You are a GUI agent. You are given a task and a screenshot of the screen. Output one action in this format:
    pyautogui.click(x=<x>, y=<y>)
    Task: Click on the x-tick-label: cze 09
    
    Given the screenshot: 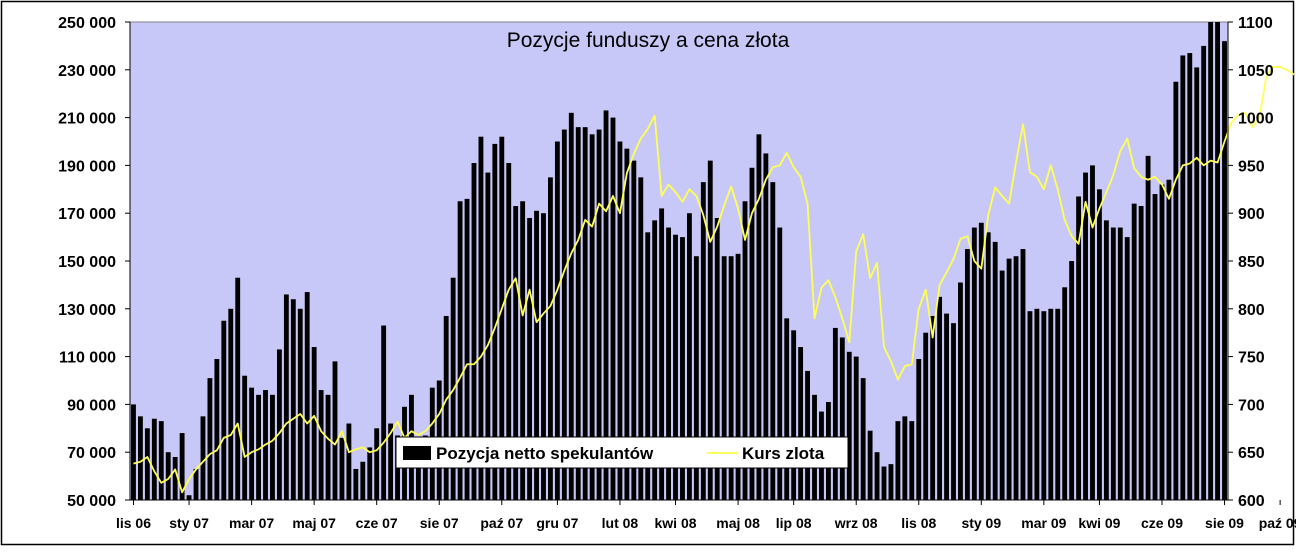 What is the action you would take?
    pyautogui.click(x=1162, y=523)
    